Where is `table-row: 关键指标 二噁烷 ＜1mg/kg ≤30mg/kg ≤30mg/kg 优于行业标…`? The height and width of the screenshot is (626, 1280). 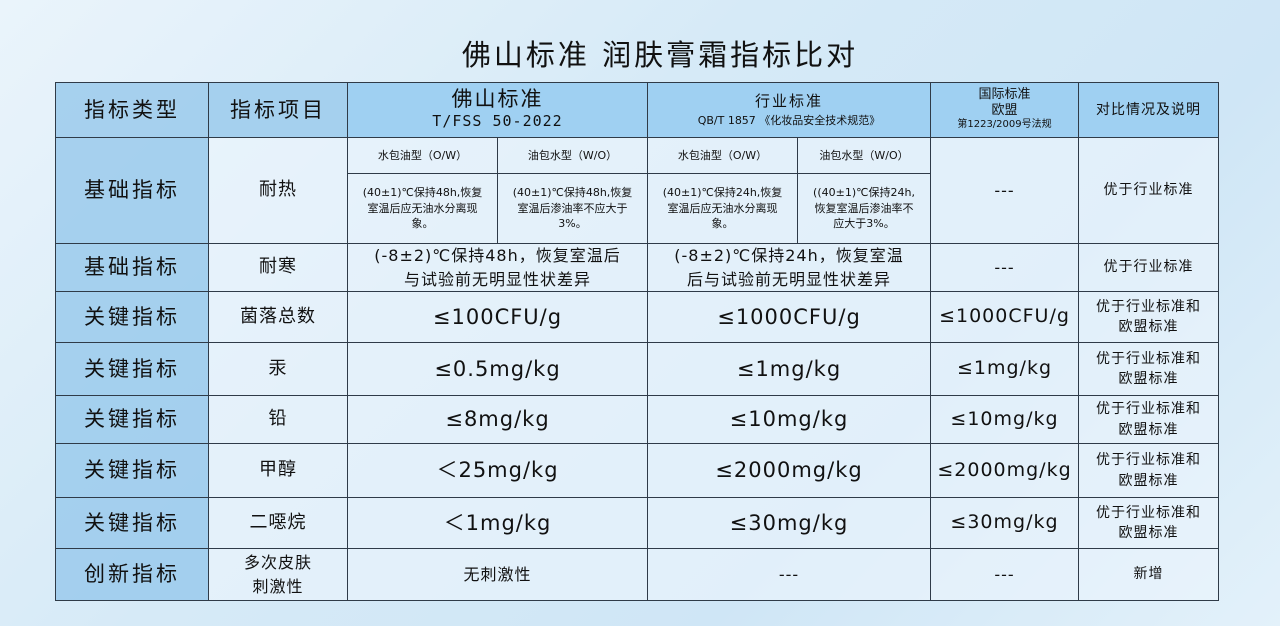 table-row: 关键指标 二噁烷 ＜1mg/kg ≤30mg/kg ≤30mg/kg 优于行业标… is located at coordinates (637, 523).